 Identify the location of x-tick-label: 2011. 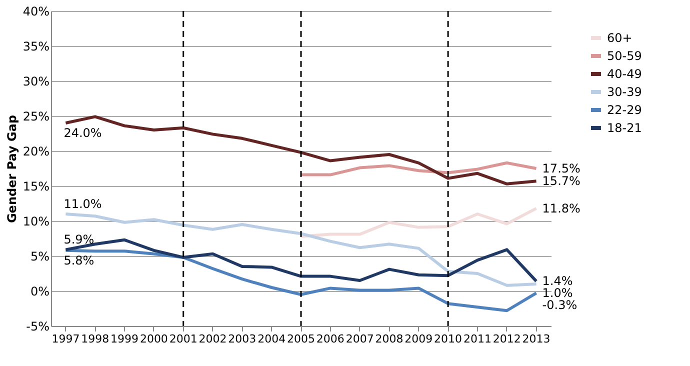
(477, 339).